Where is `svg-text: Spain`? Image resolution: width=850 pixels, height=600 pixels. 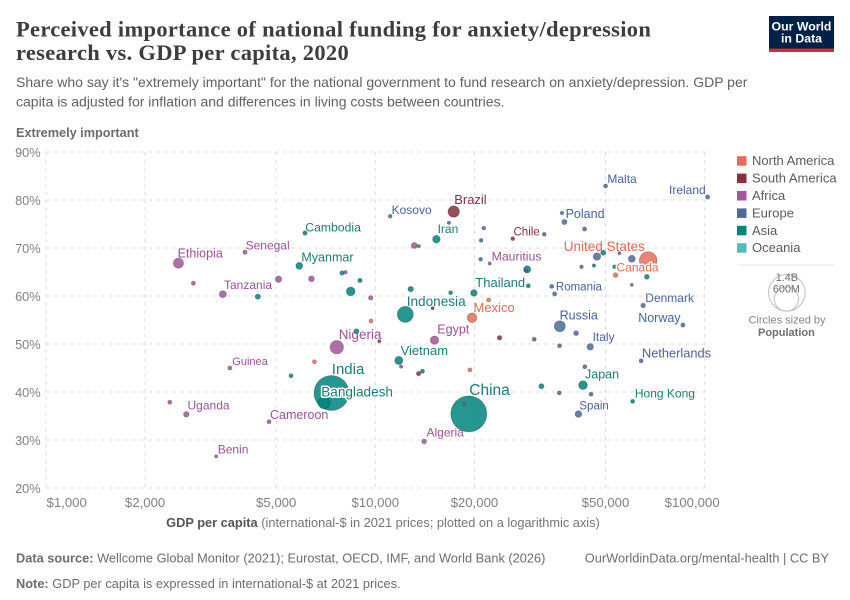 svg-text: Spain is located at coordinates (593, 407).